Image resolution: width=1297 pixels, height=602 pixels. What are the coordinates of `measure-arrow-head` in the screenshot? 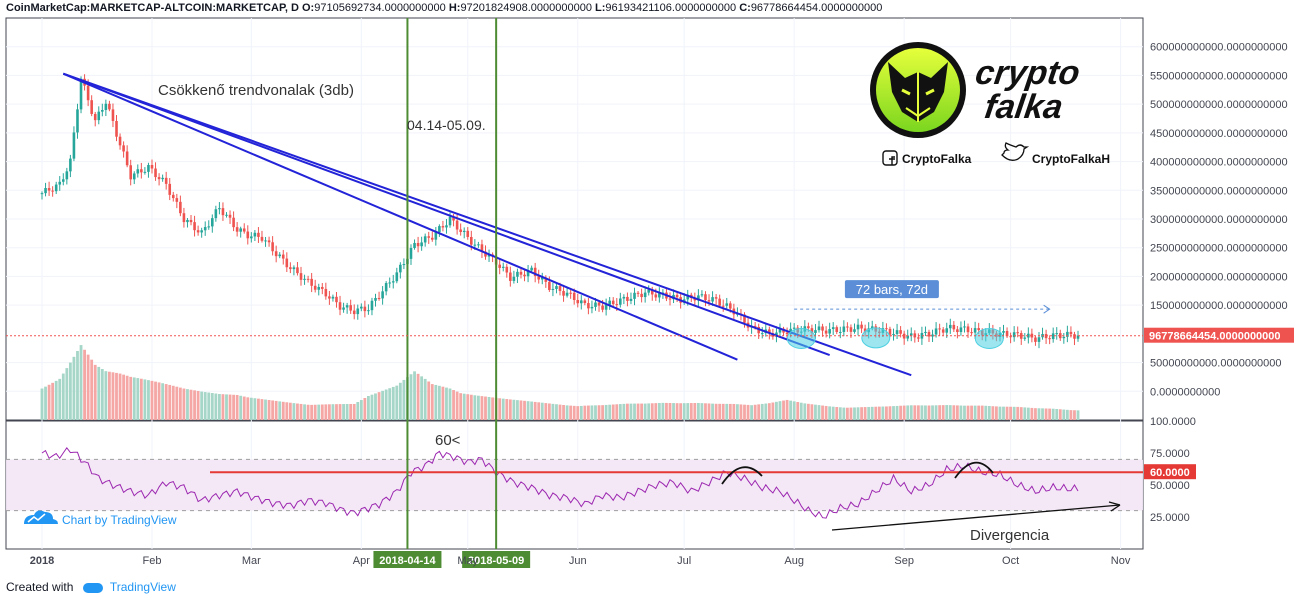 It's located at (1047, 309).